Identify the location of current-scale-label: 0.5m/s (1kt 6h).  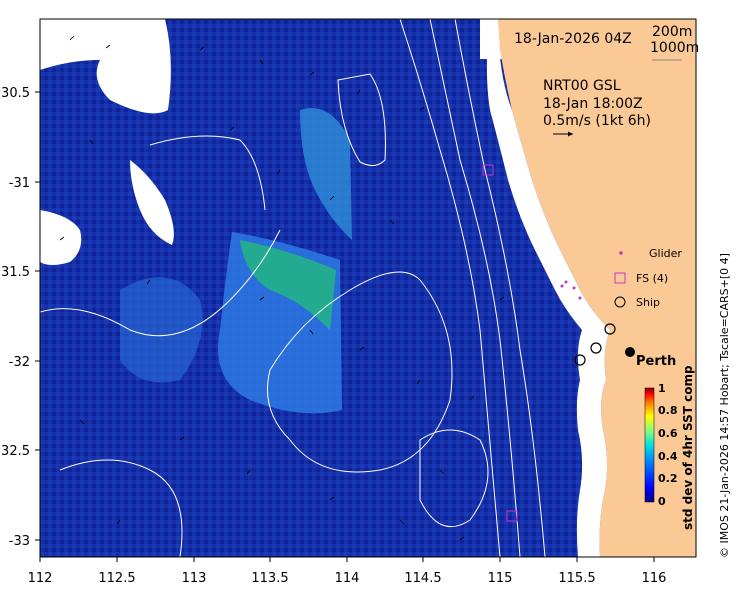
(597, 121).